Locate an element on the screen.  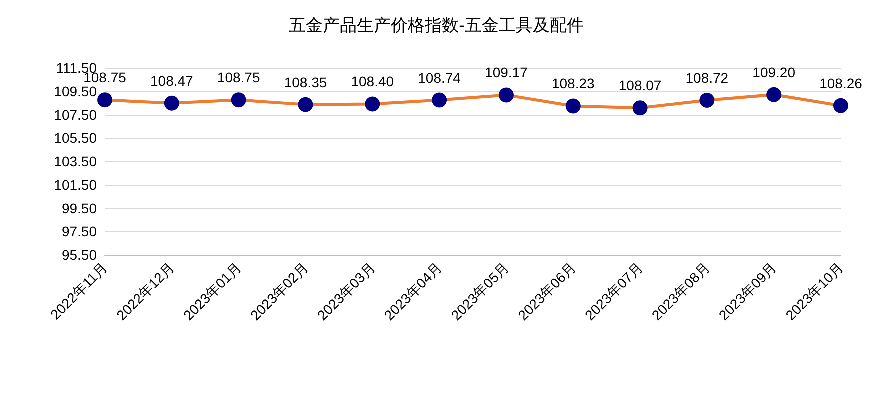
data-label: 108.75 is located at coordinates (238, 78).